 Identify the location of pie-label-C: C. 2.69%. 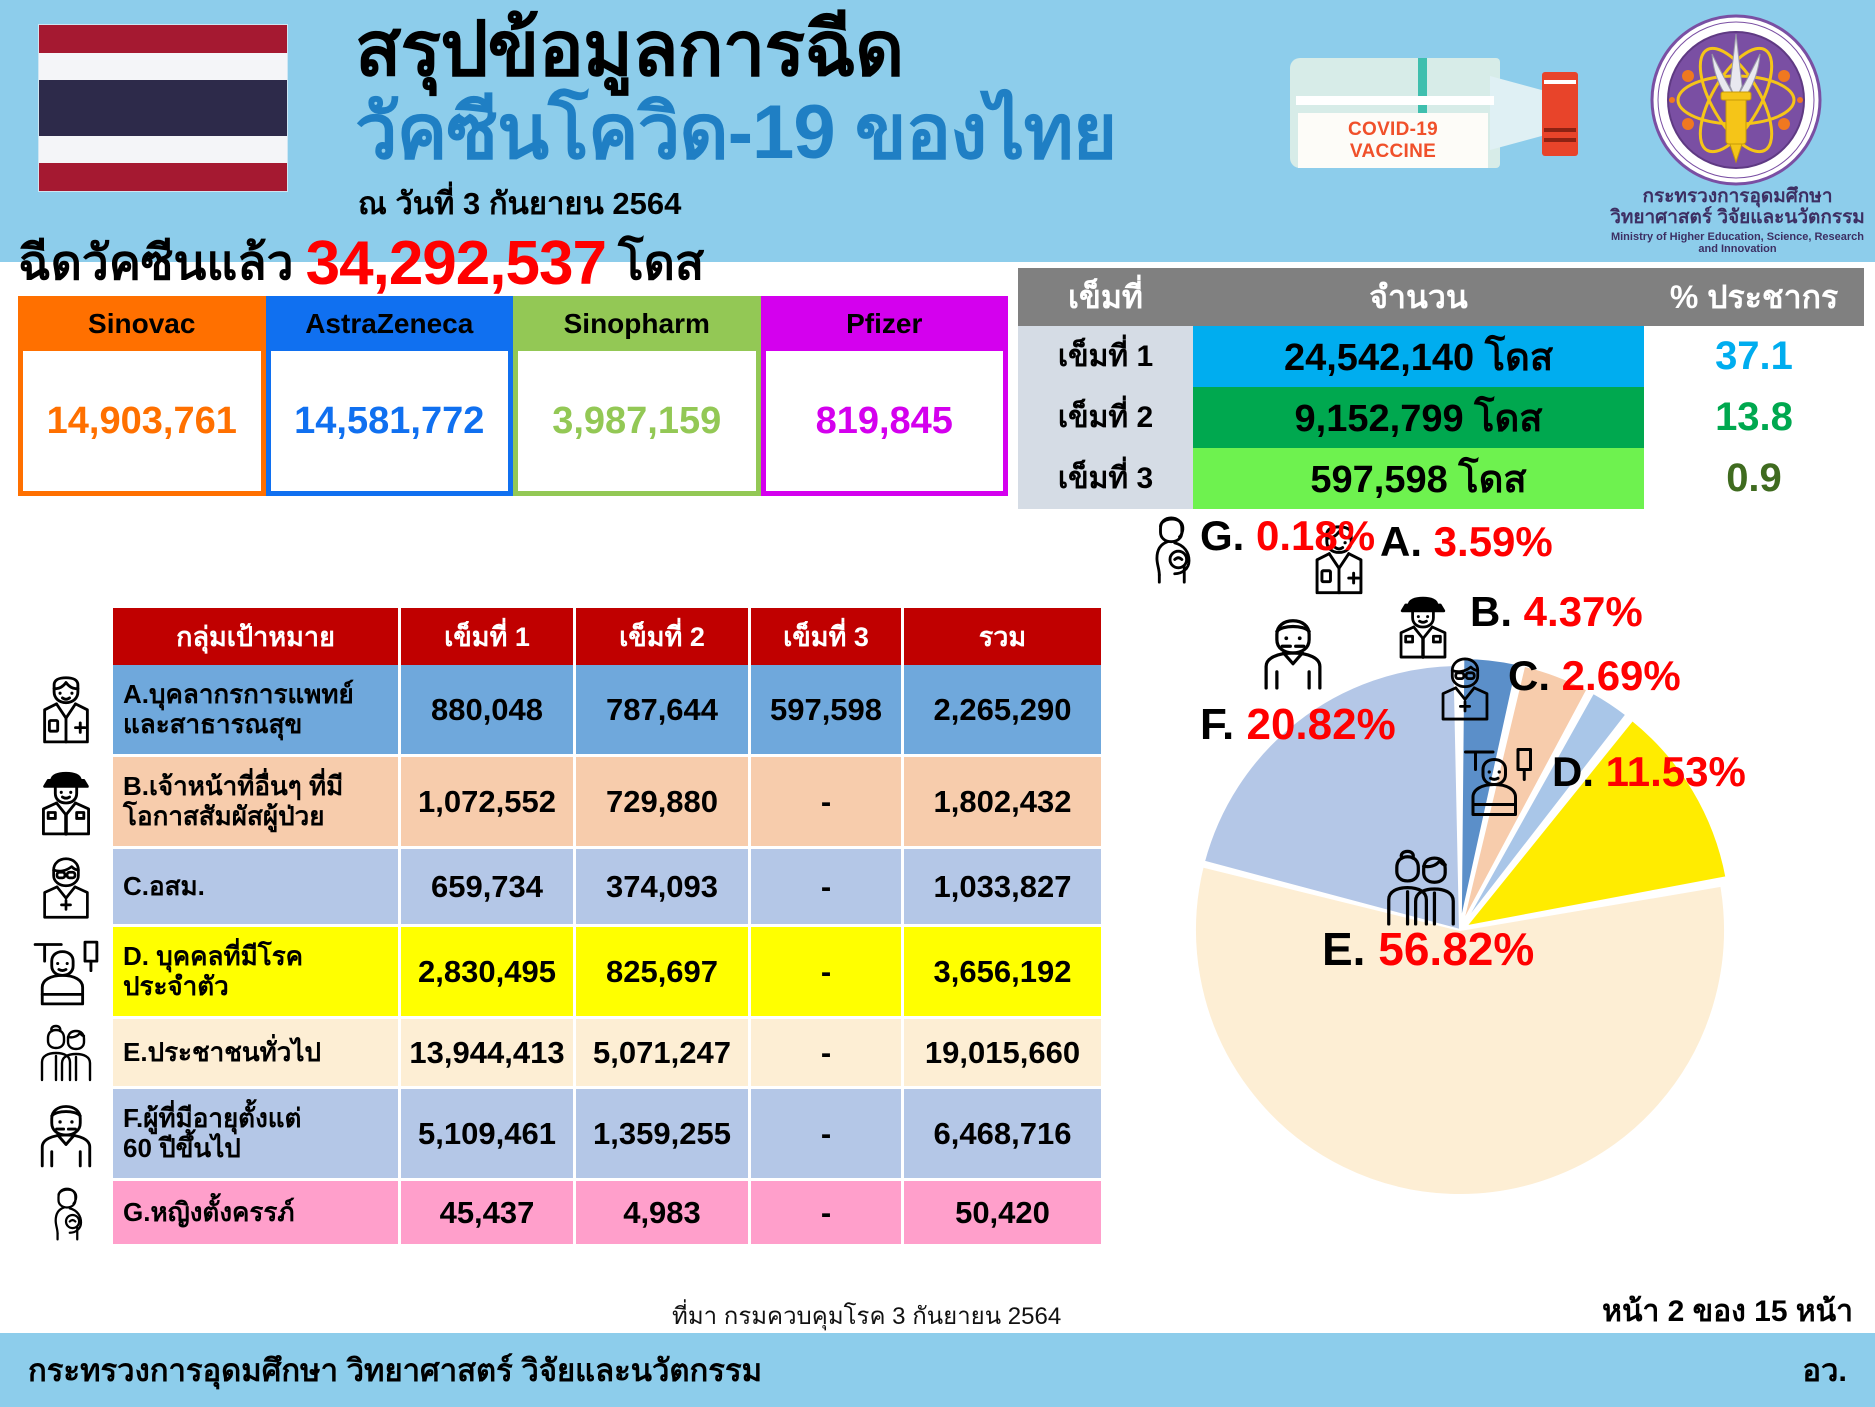
(1594, 675).